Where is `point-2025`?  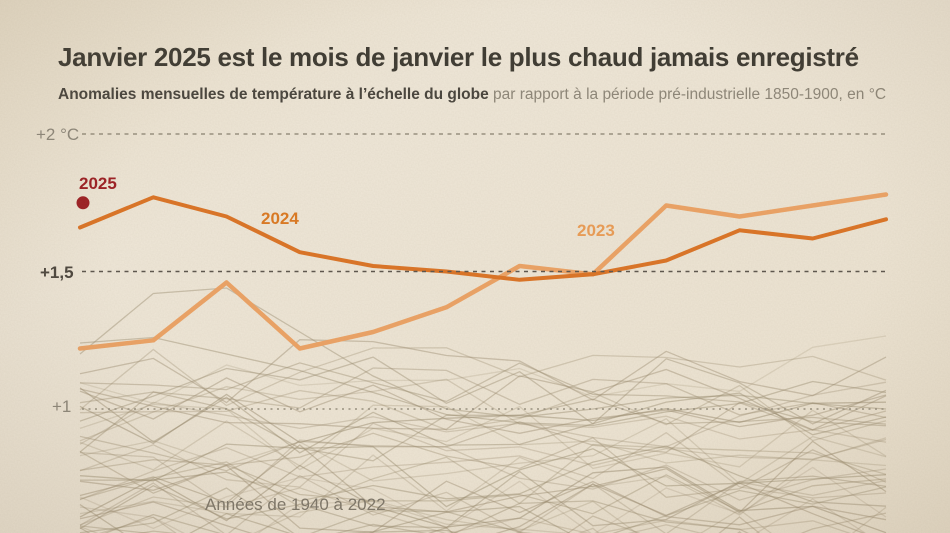 point-2025 is located at coordinates (83, 203).